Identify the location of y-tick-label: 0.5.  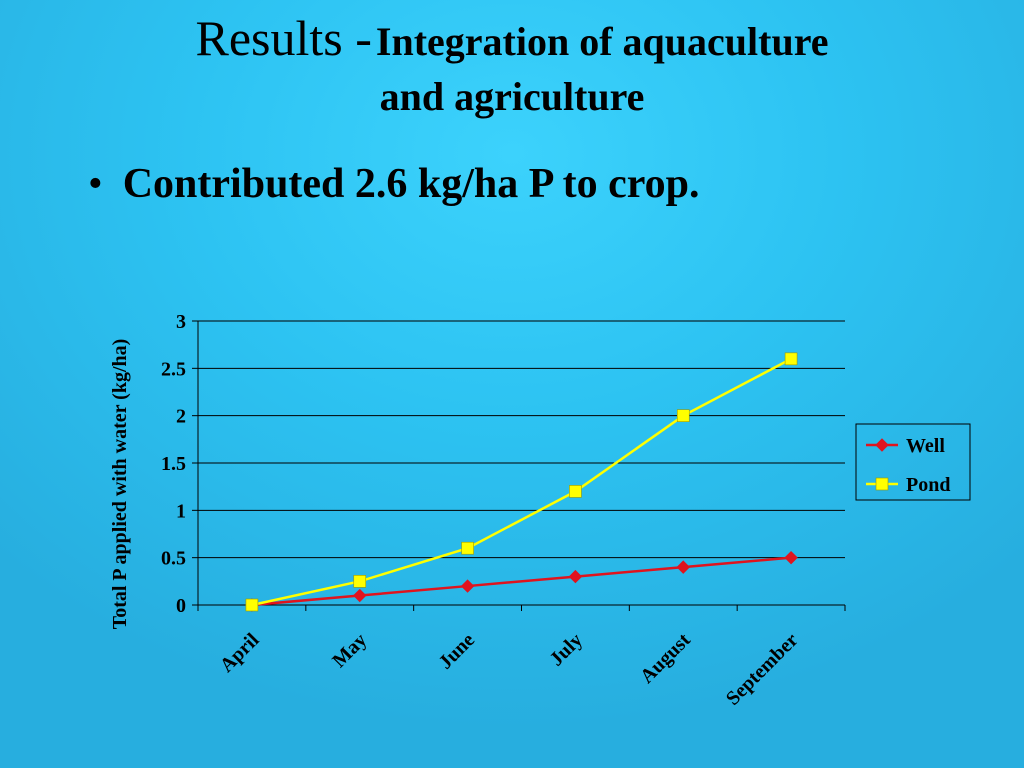
(173, 559).